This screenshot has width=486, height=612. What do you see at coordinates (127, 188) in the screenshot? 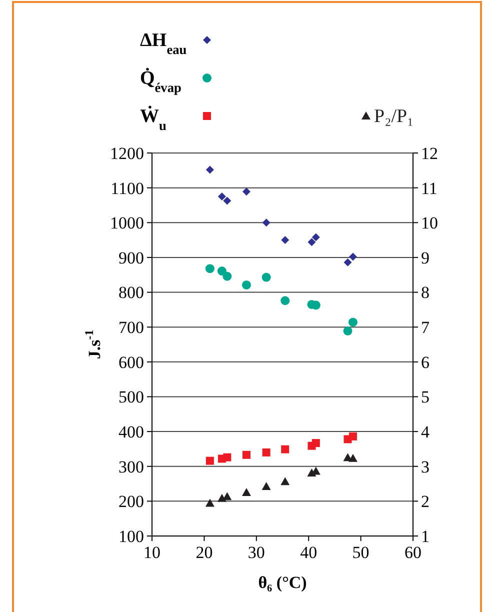
I see `y-tick-label: 1100` at bounding box center [127, 188].